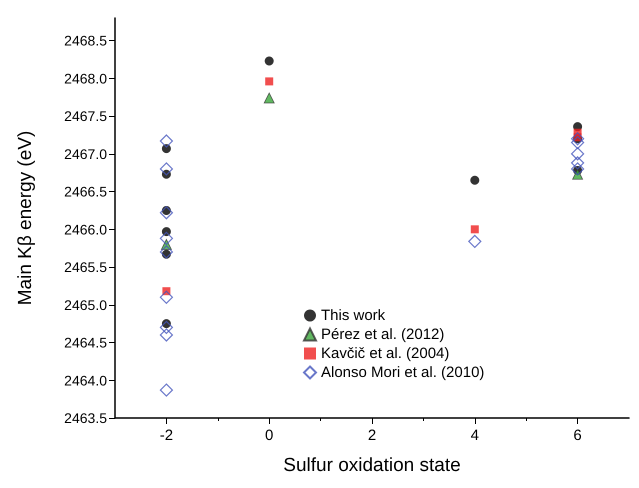 This screenshot has width=639, height=488. I want to click on x-tick-label: 4, so click(474, 435).